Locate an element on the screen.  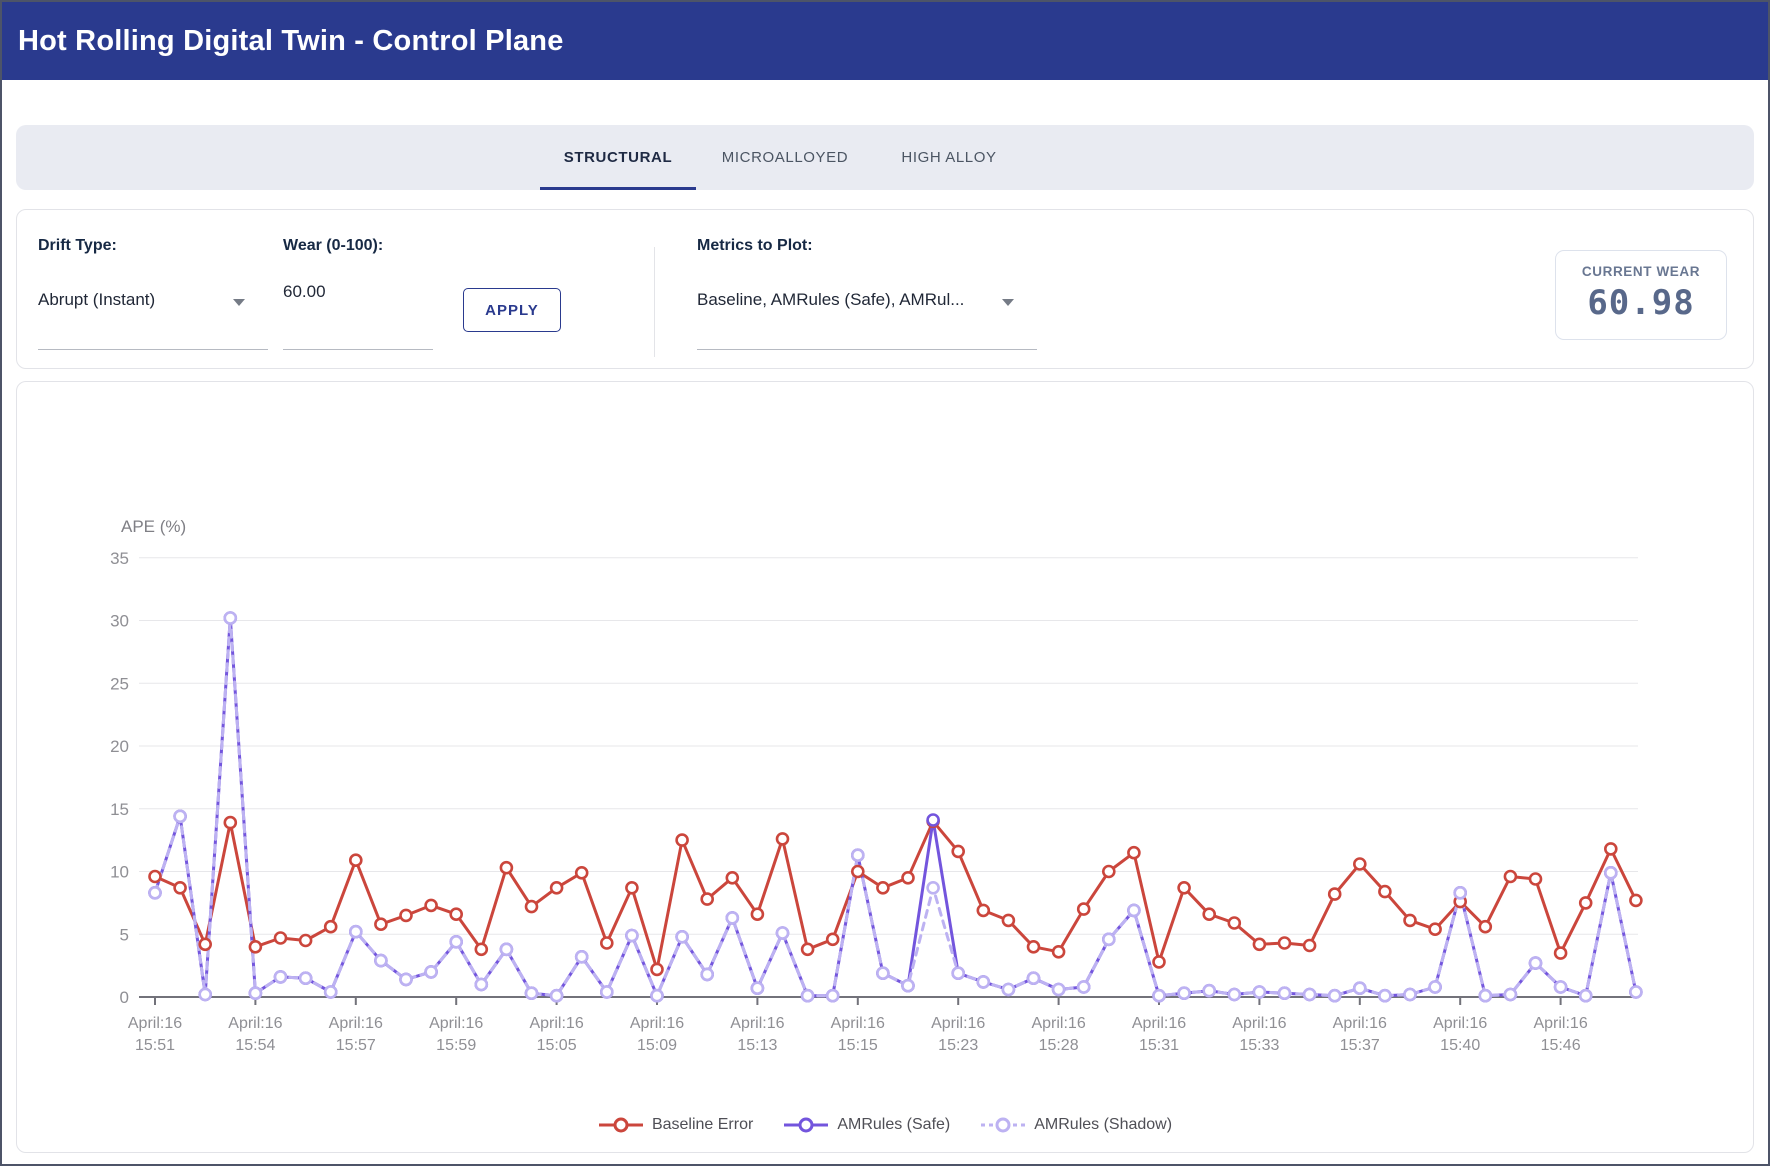
svg-text: 0 is located at coordinates (124, 997).